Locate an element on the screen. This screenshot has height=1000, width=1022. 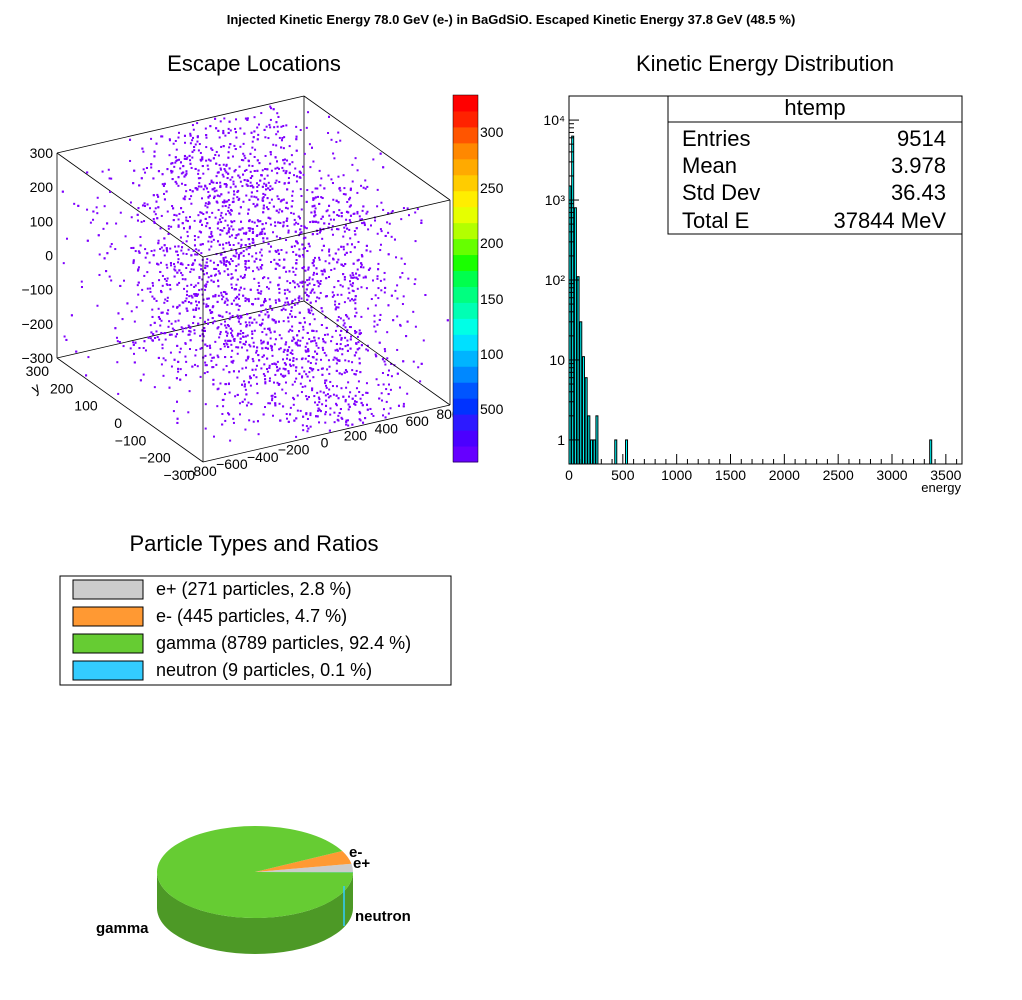
box-edge is located at coordinates (326, 228).